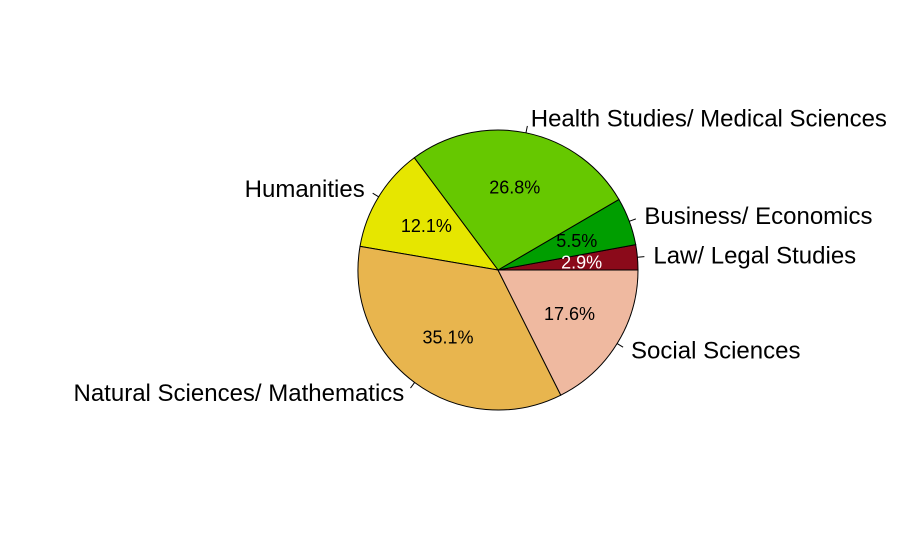  I want to click on label-tick-humanities, so click(375, 195).